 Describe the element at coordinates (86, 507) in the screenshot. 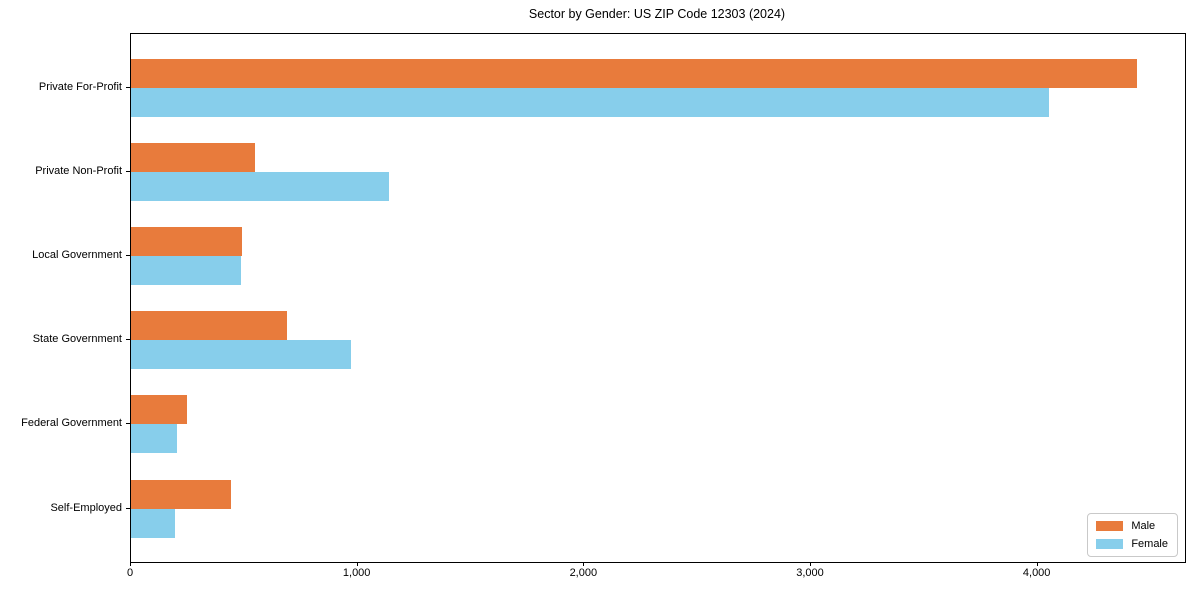

I see `y-axis-label-self-employed: Self-Employed` at that location.